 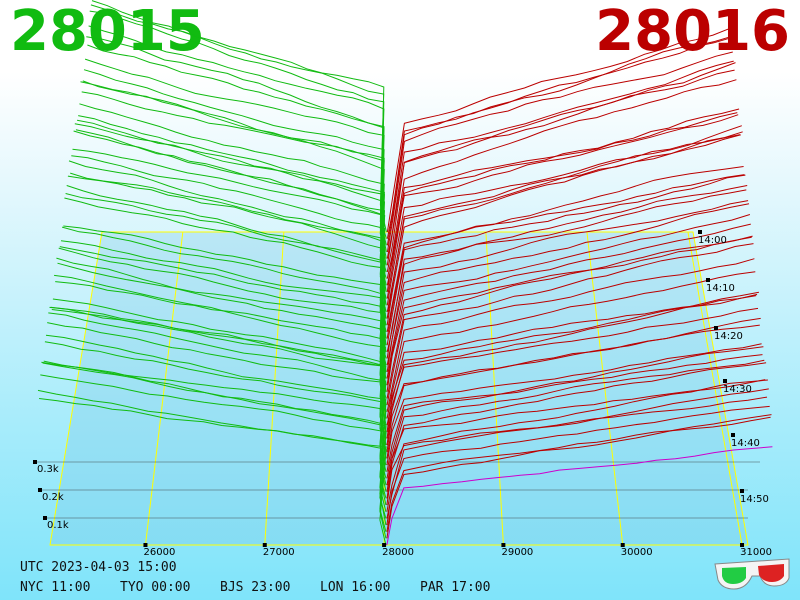 What do you see at coordinates (98, 567) in the screenshot?
I see `utc-time: UTC 2023-04-03 15:00` at bounding box center [98, 567].